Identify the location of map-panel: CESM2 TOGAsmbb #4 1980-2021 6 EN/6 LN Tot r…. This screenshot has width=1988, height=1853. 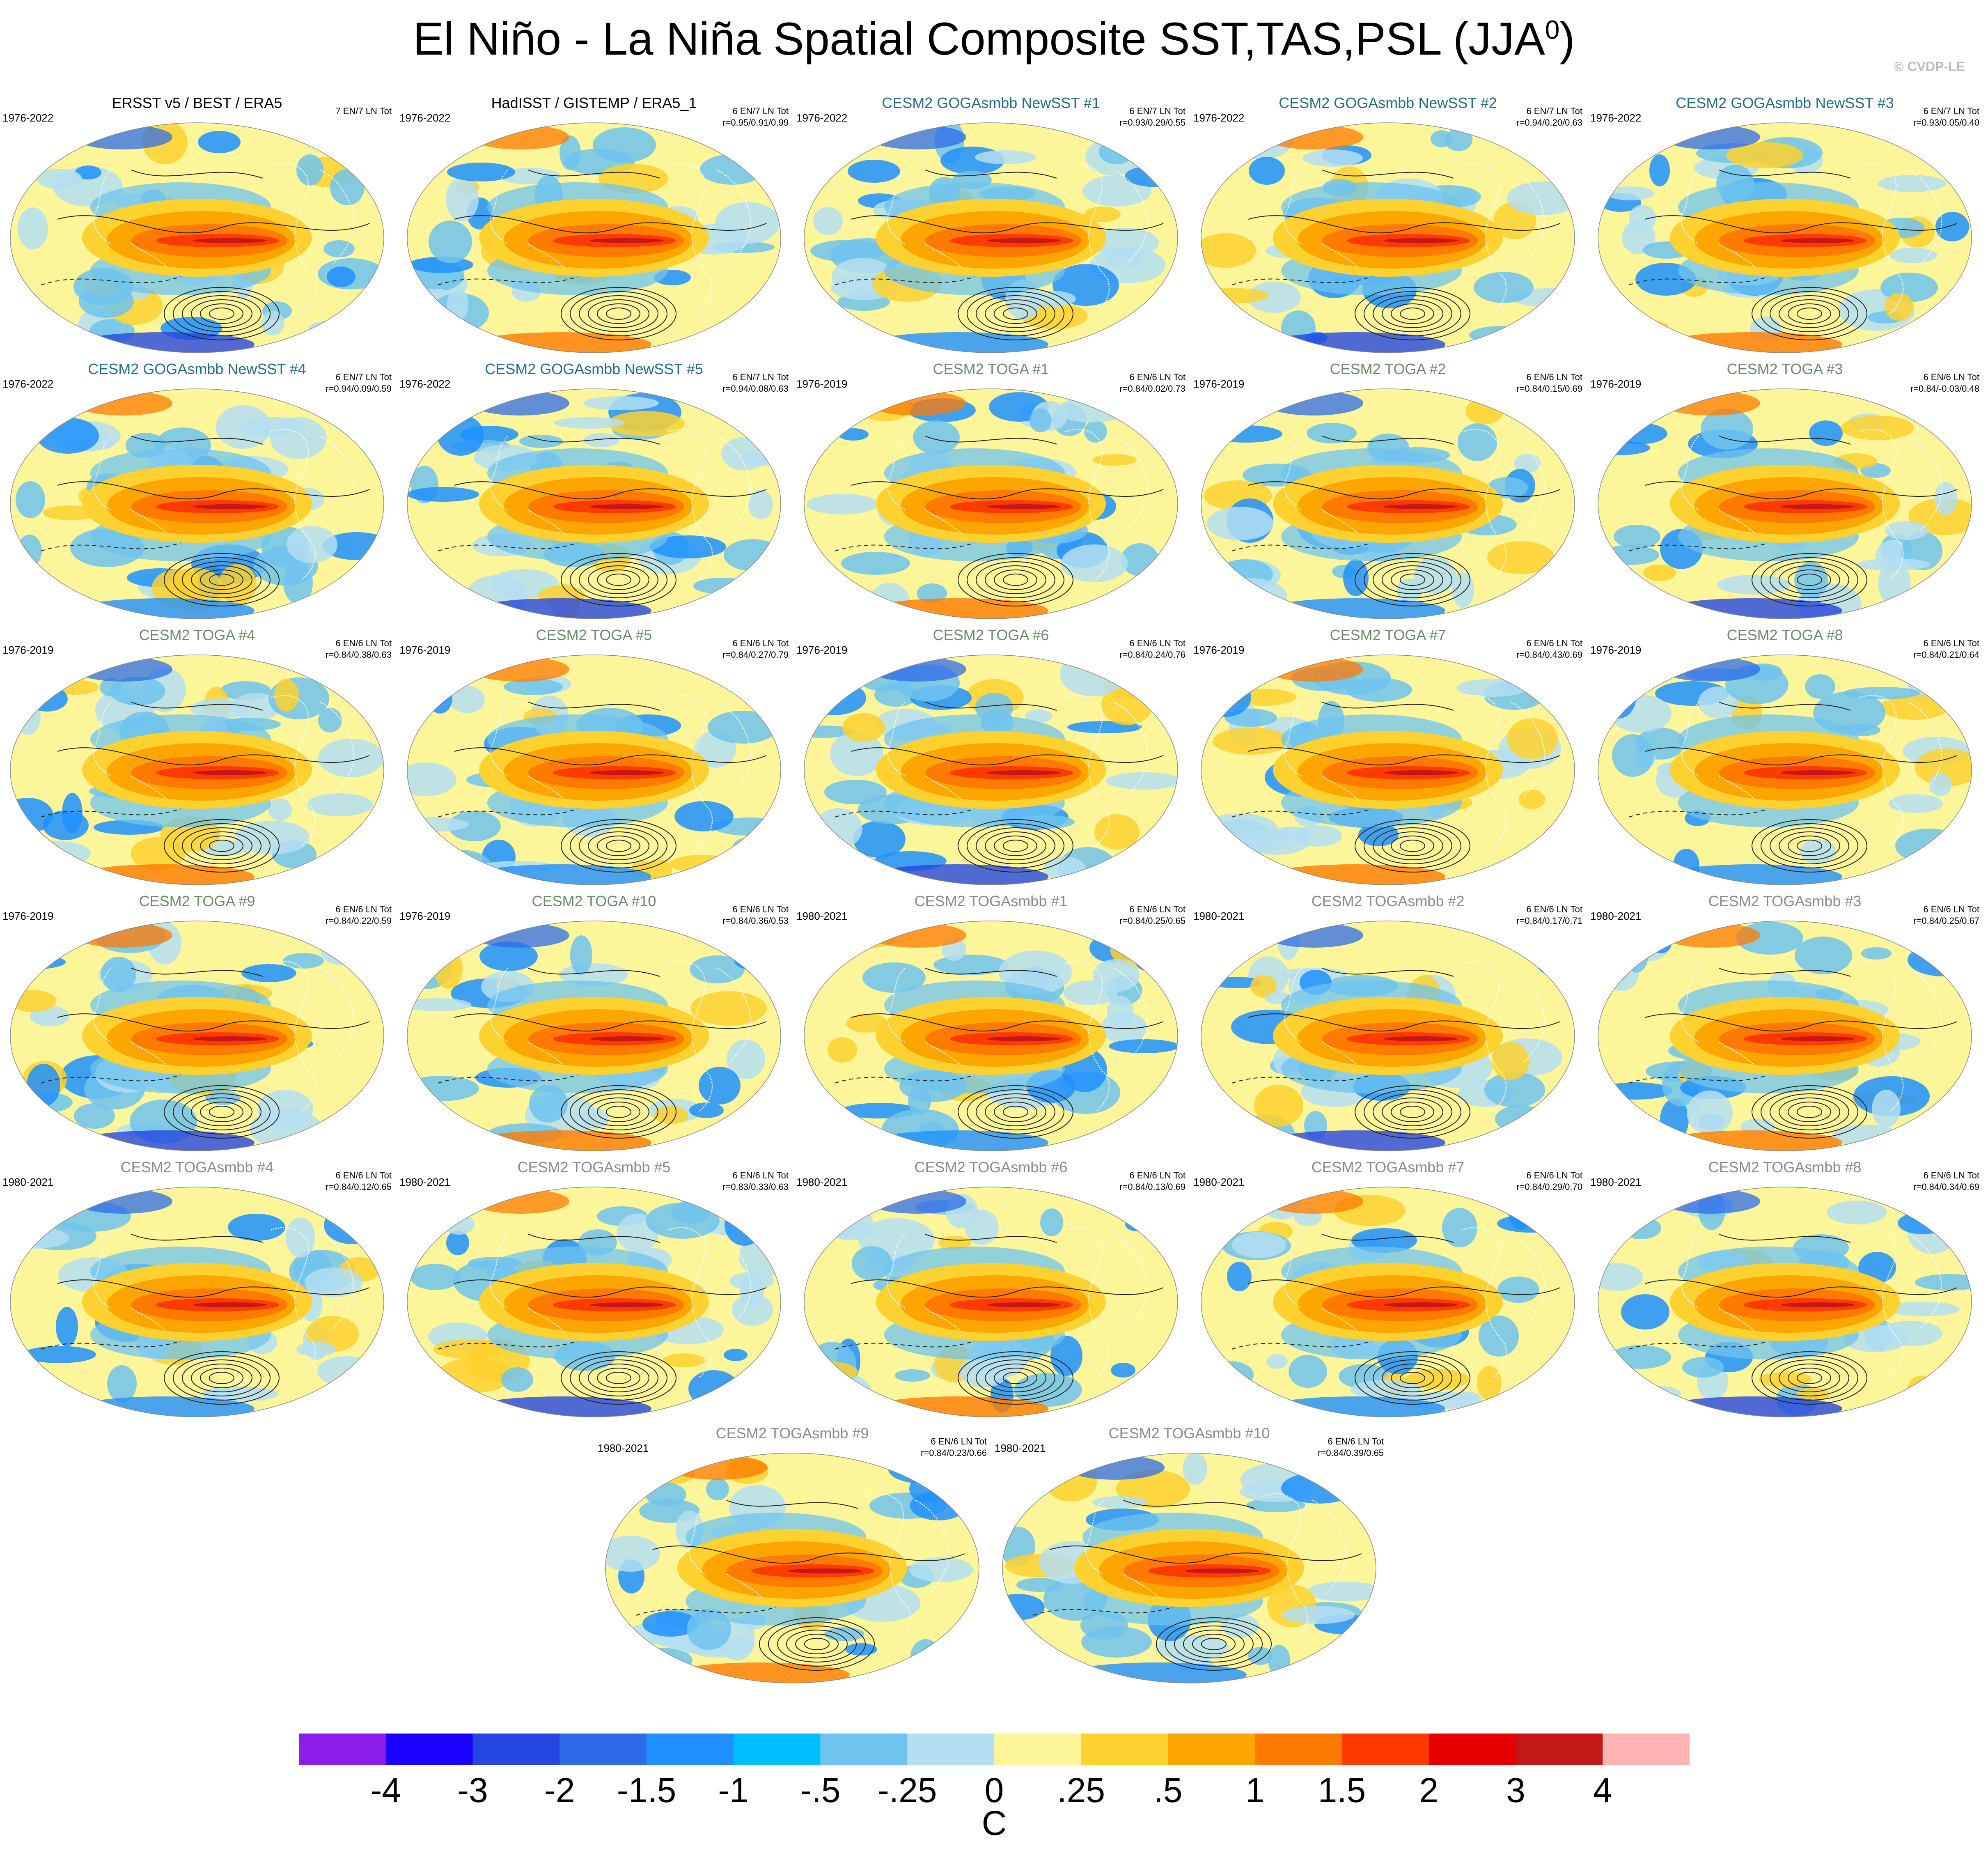
(197, 1290).